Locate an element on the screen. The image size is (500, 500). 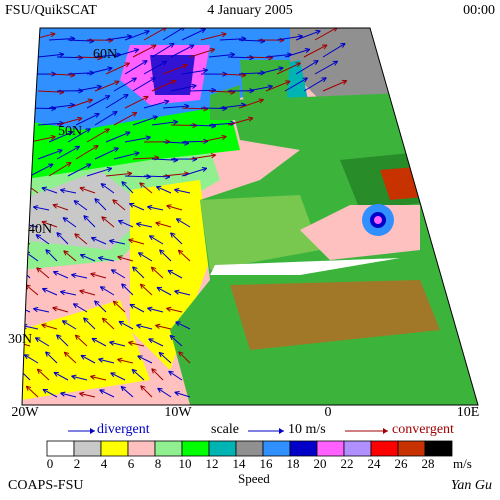
colorbar-tick-label: 0 is located at coordinates (50, 463).